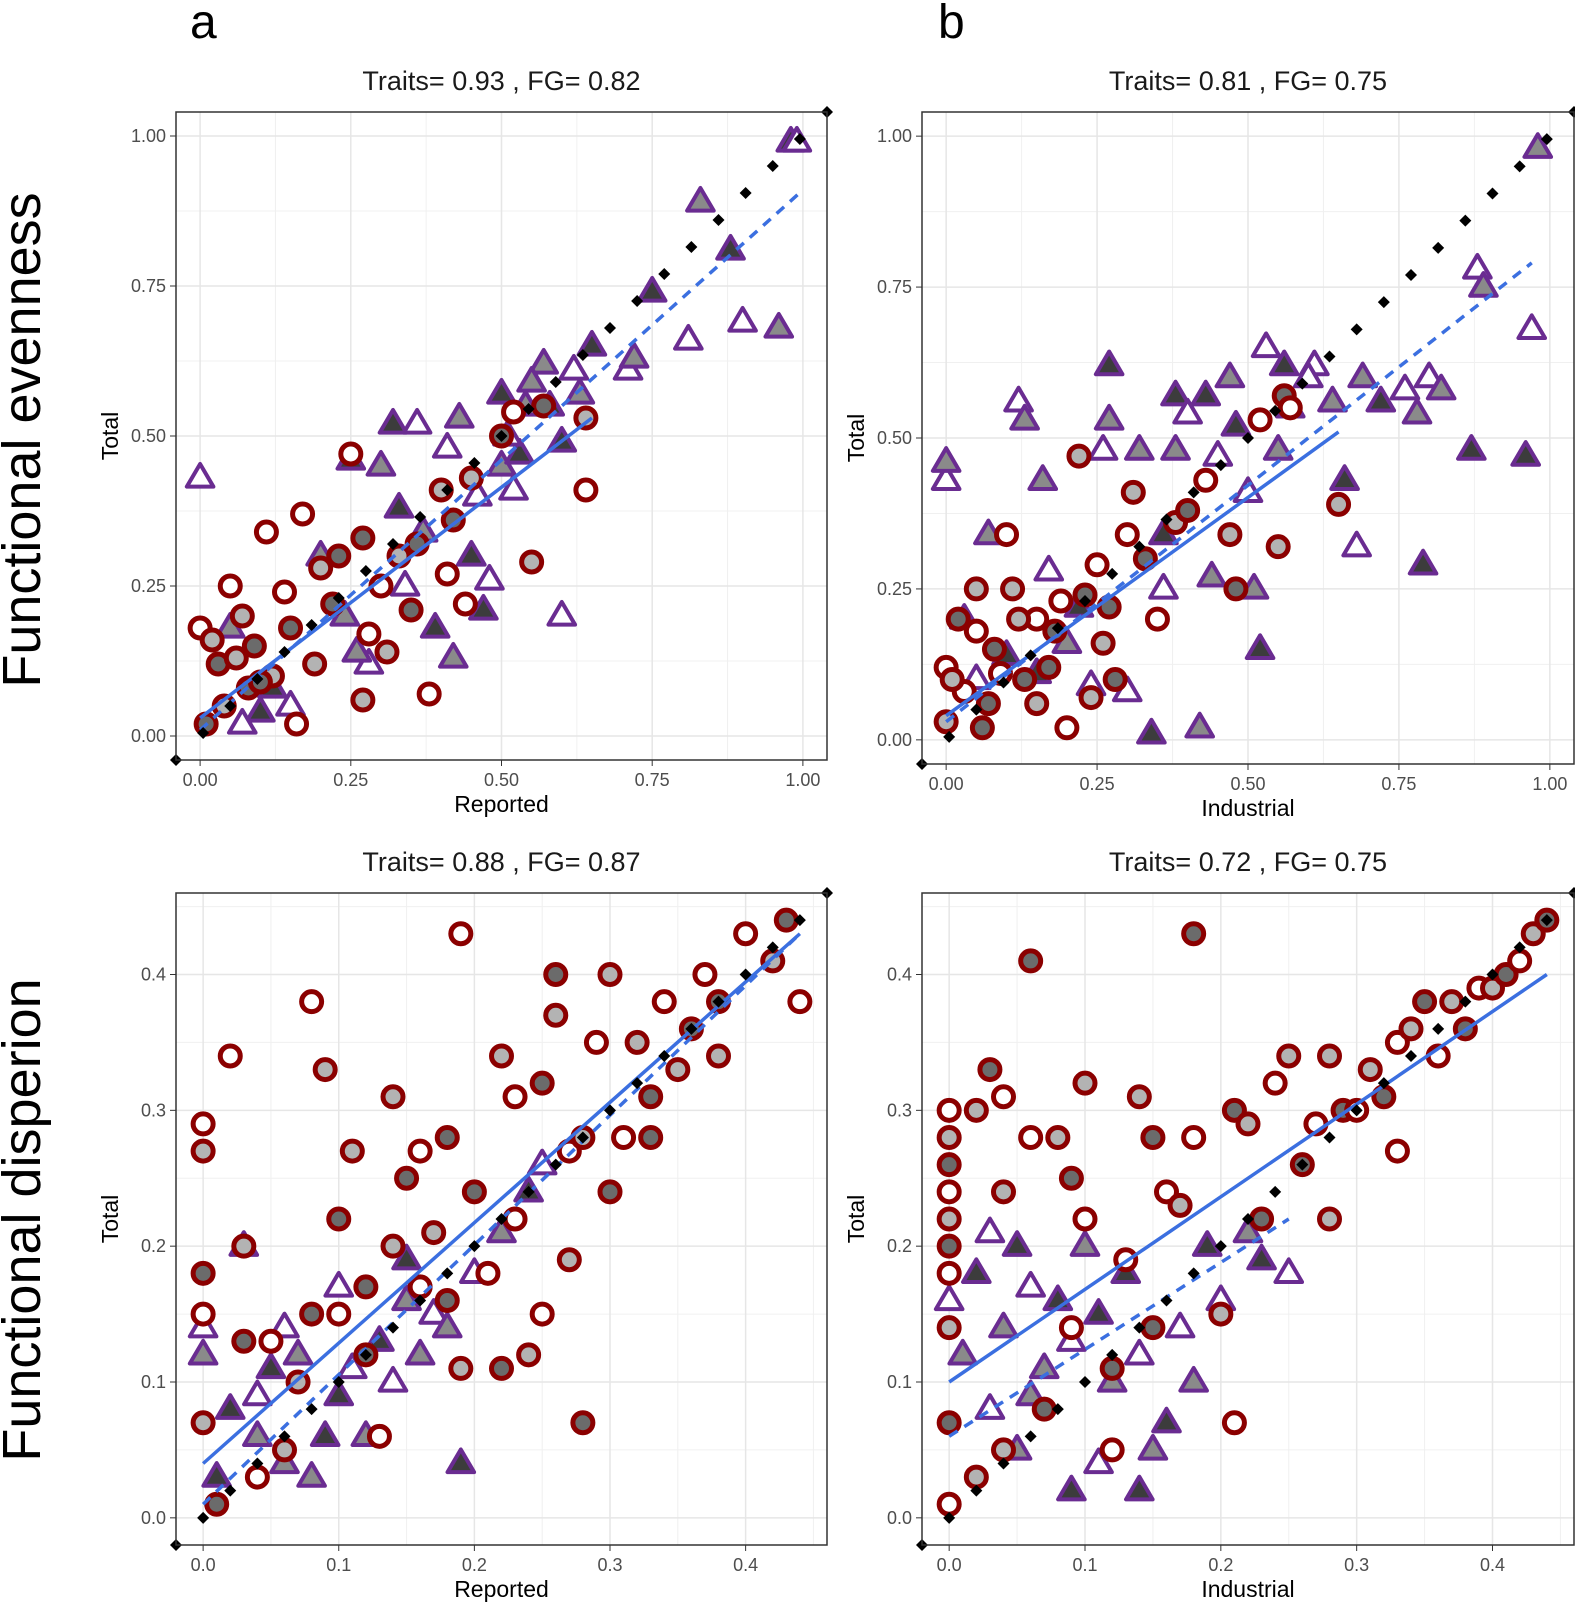 This screenshot has height=1608, width=1575. I want to click on y-tick-label: 0.4, so click(153, 975).